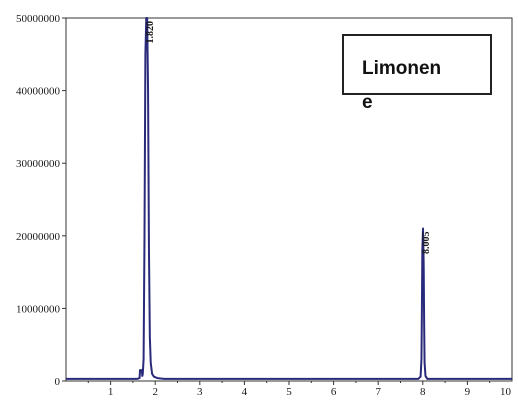 Image resolution: width=518 pixels, height=401 pixels. I want to click on y-tick-label: 30000000, so click(38, 164).